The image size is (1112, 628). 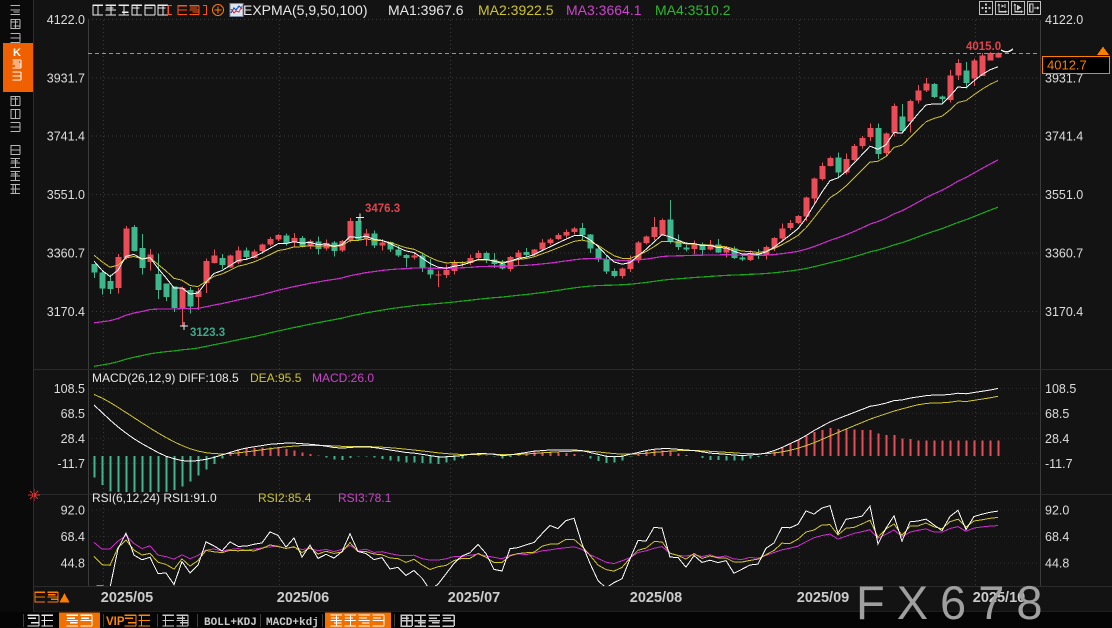 What do you see at coordinates (343, 378) in the screenshot?
I see `svg-text: MACD:26.0` at bounding box center [343, 378].